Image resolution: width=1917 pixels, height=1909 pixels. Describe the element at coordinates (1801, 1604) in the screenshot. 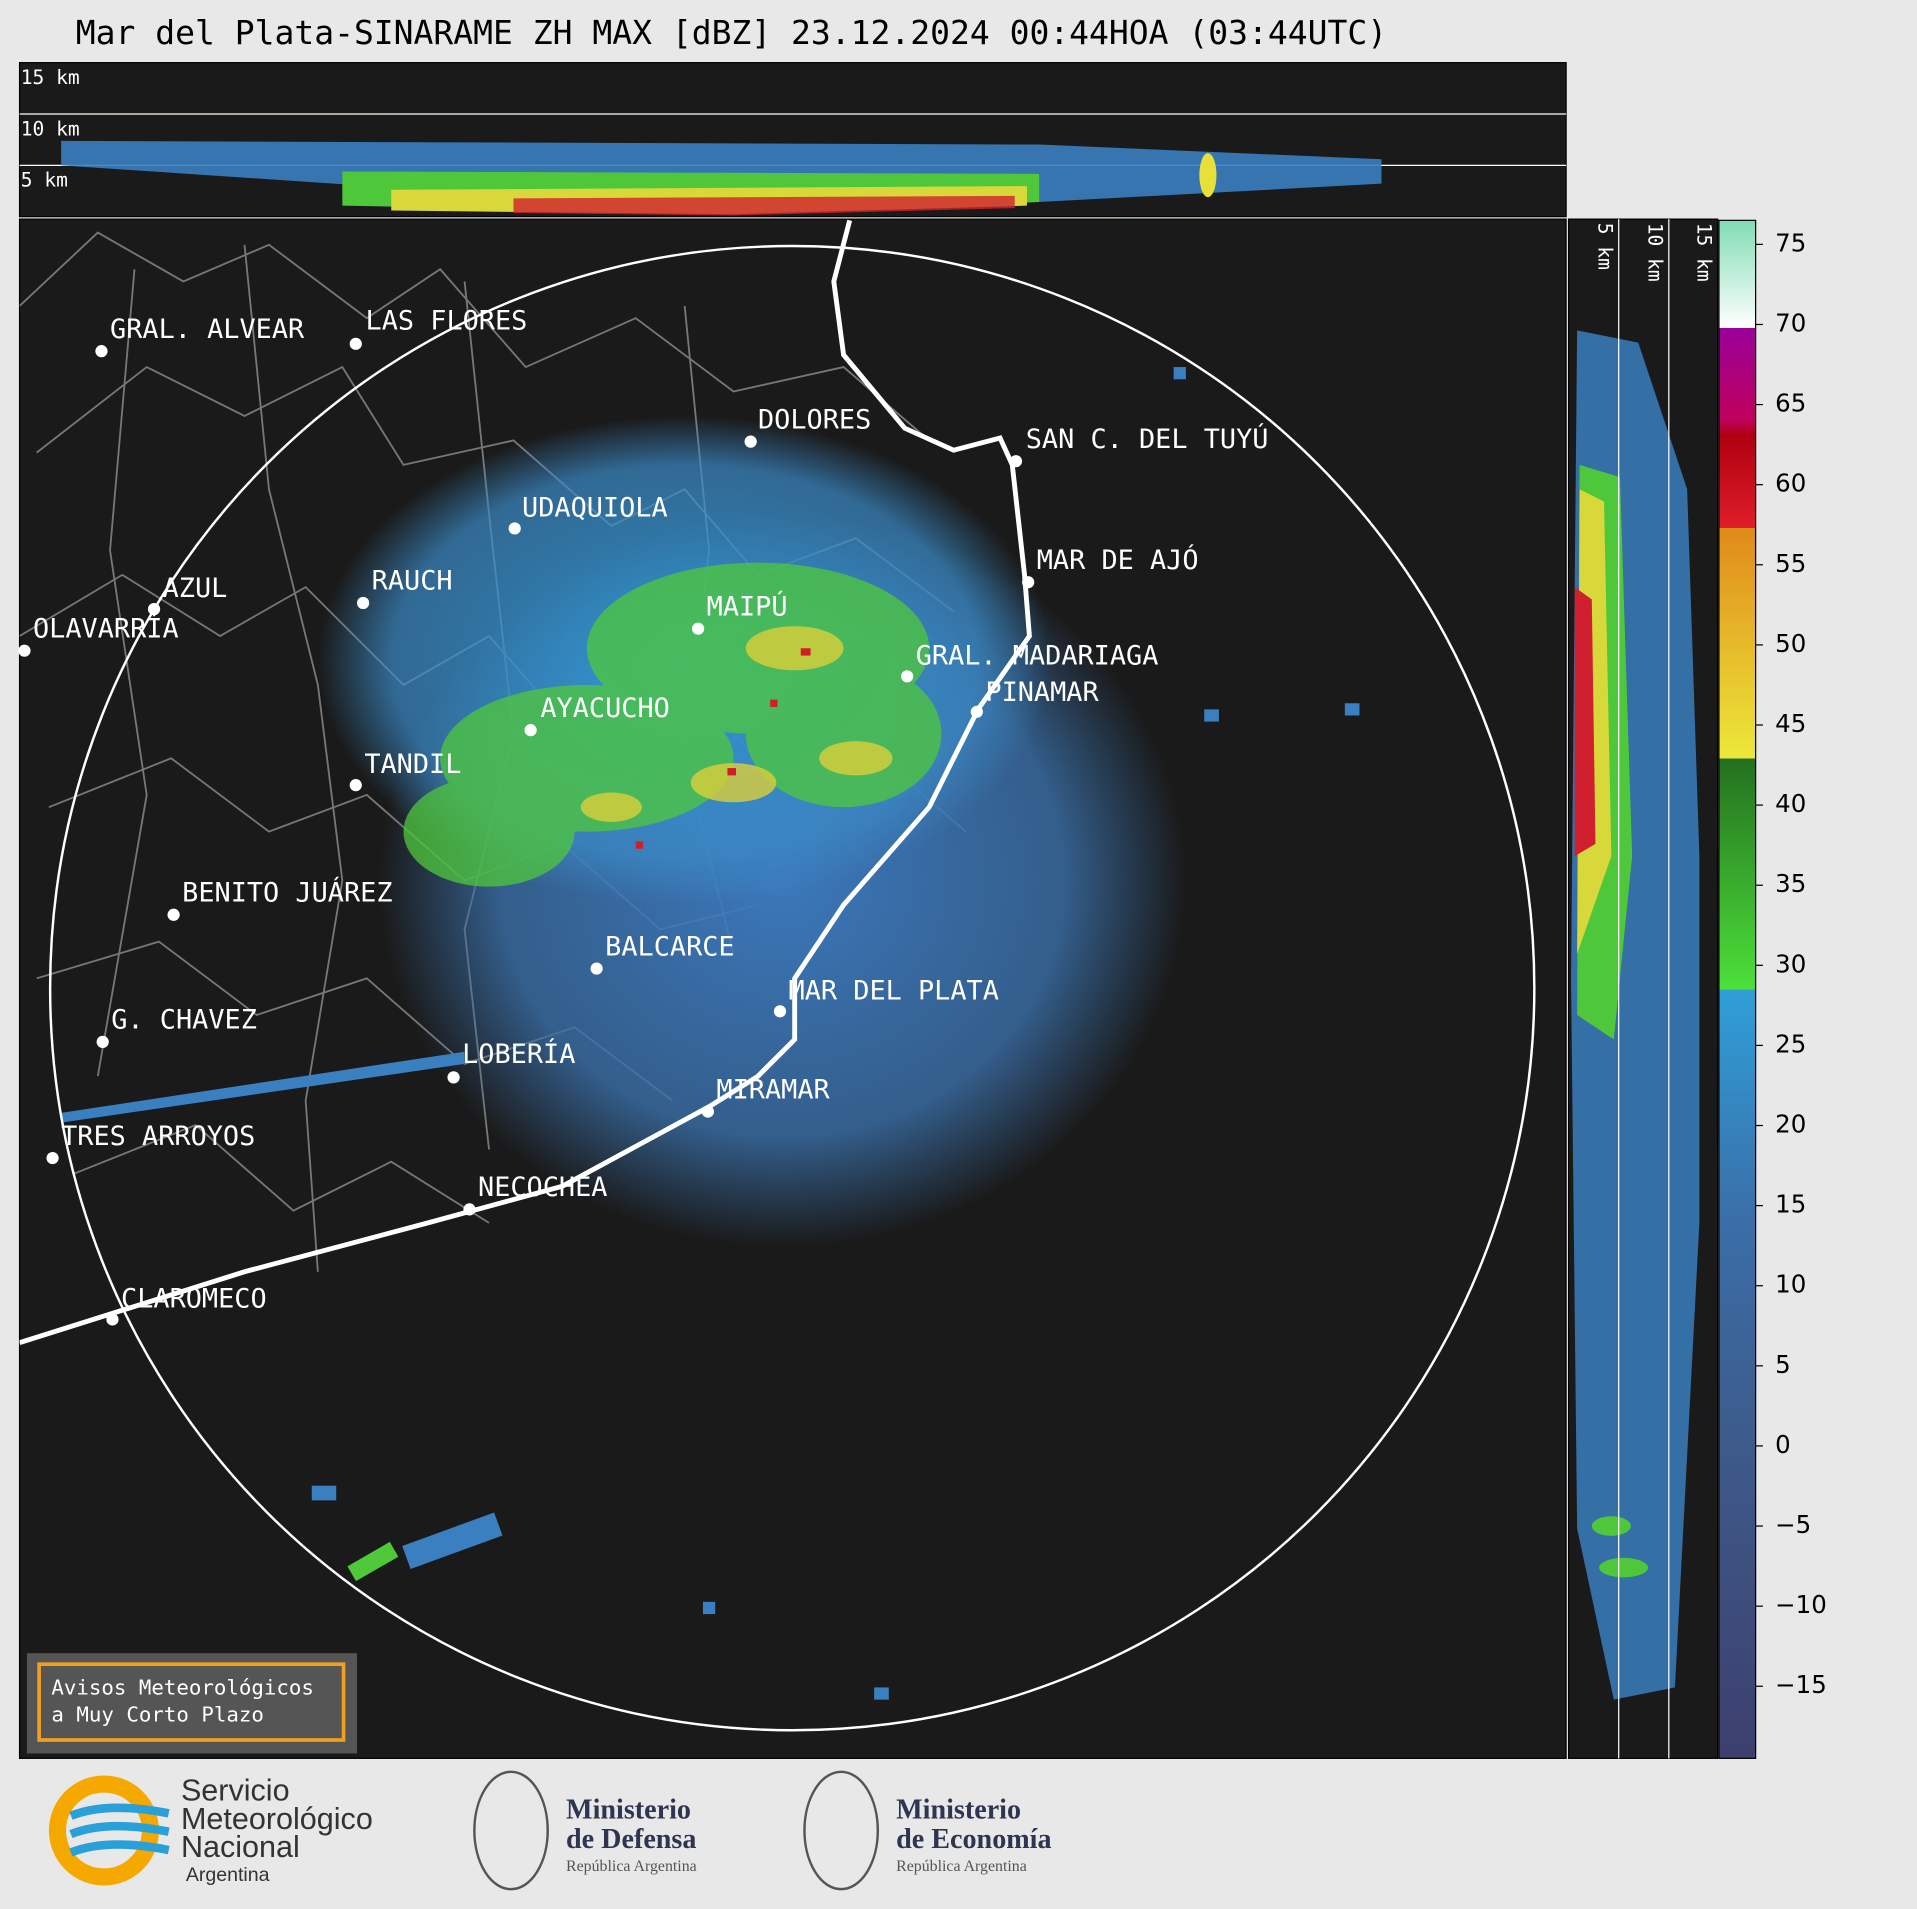

I see `colorbar-tick-label: −10` at that location.